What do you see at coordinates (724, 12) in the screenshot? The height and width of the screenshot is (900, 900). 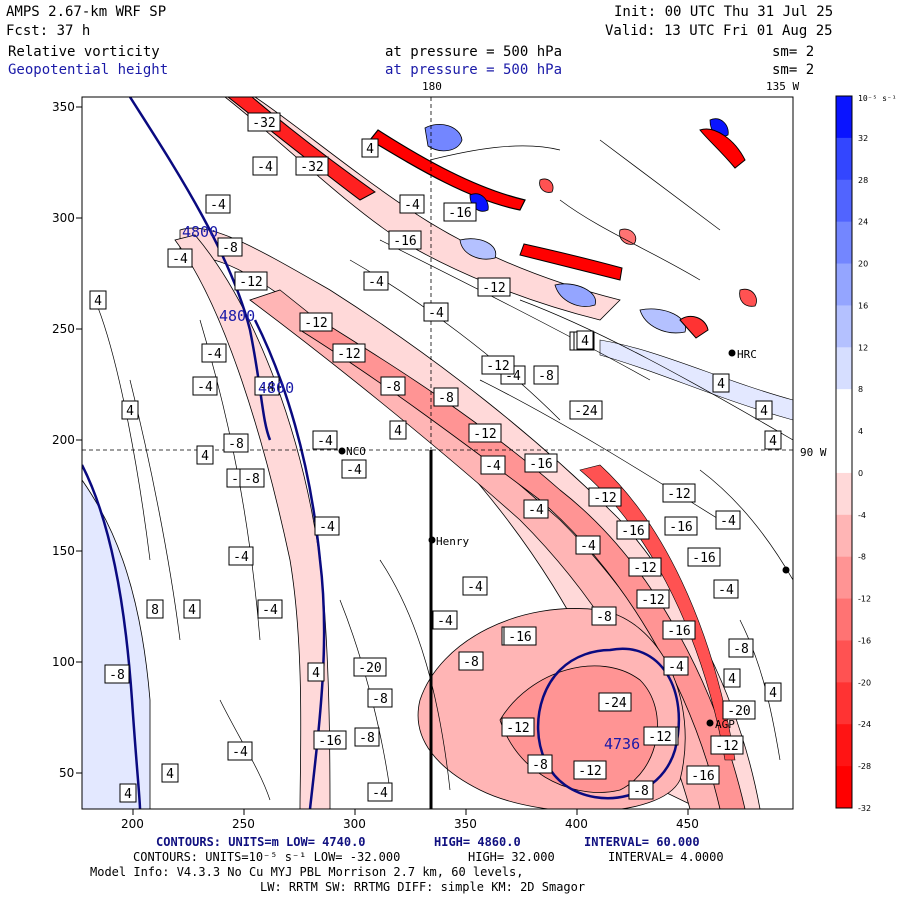 I see `init-time: Init: 00 UTC Thu 31 Jul 25` at bounding box center [724, 12].